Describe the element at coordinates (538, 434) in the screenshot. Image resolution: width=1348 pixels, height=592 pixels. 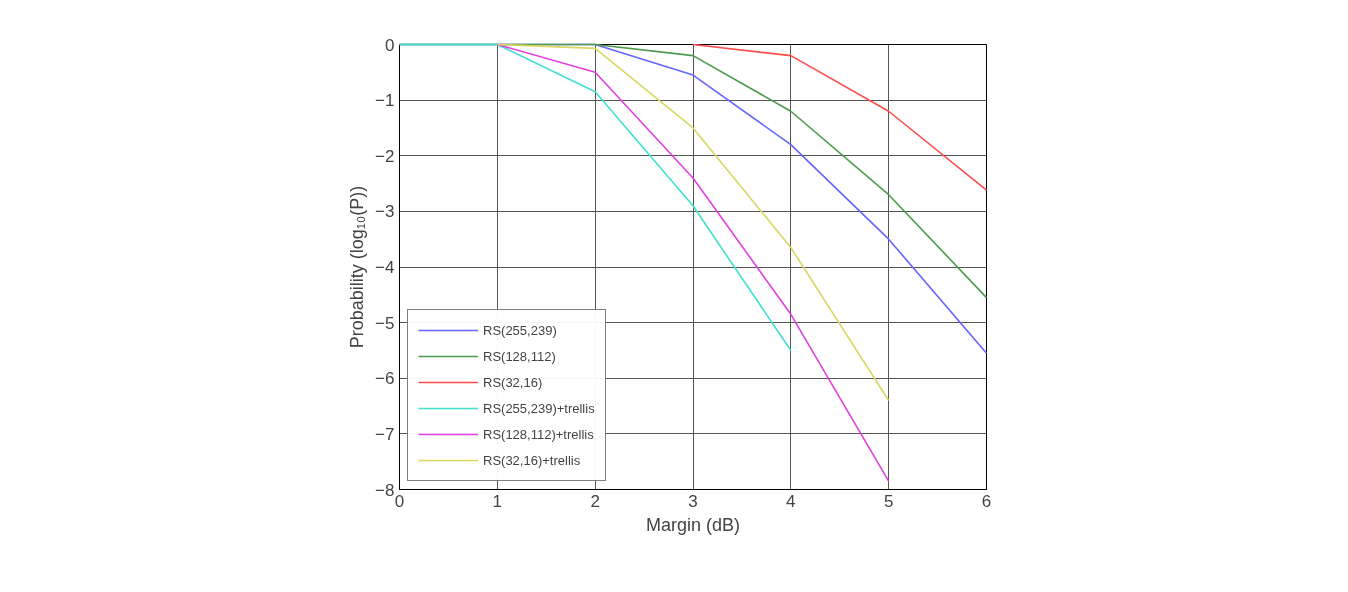
I see `legend-label: RS(128,112)+trellis` at that location.